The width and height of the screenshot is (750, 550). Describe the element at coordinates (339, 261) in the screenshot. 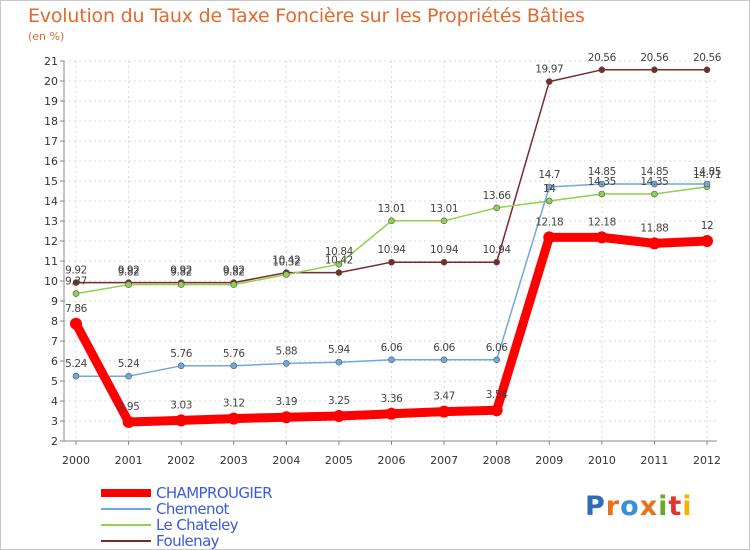

I see `data-label-foulenay: 10.42` at that location.